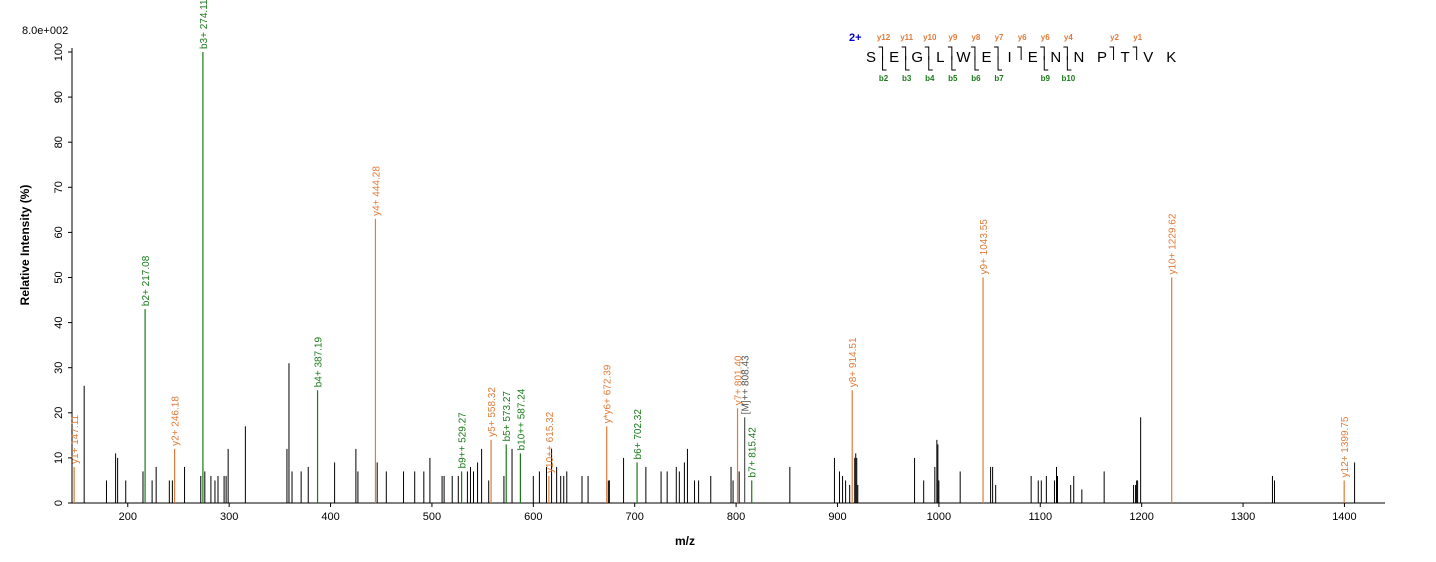  What do you see at coordinates (550, 442) in the screenshot?
I see `peak-label: y10++ 615.32` at bounding box center [550, 442].